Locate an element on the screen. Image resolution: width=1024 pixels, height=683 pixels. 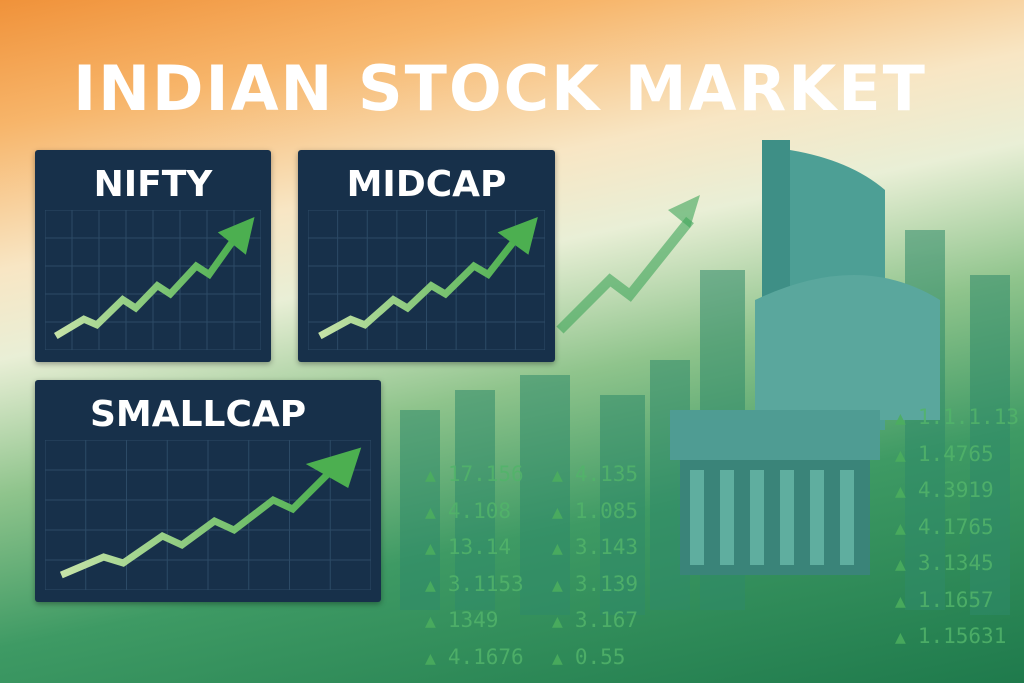
ticker-value: 3.1153 is located at coordinates (485, 583).